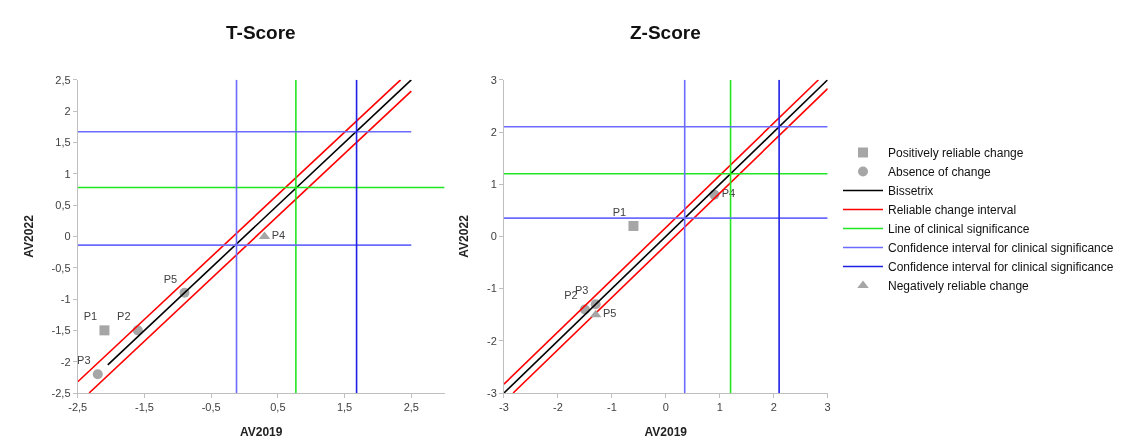 The height and width of the screenshot is (447, 1132). What do you see at coordinates (61, 392) in the screenshot?
I see `y-tick-label: -2,5` at bounding box center [61, 392].